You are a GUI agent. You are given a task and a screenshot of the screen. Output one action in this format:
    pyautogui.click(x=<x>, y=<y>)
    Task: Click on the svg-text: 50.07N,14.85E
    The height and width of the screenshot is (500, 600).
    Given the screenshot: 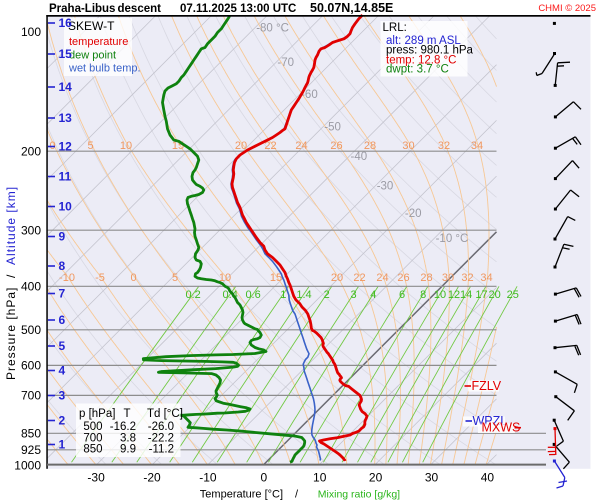 What is the action you would take?
    pyautogui.click(x=351, y=8)
    